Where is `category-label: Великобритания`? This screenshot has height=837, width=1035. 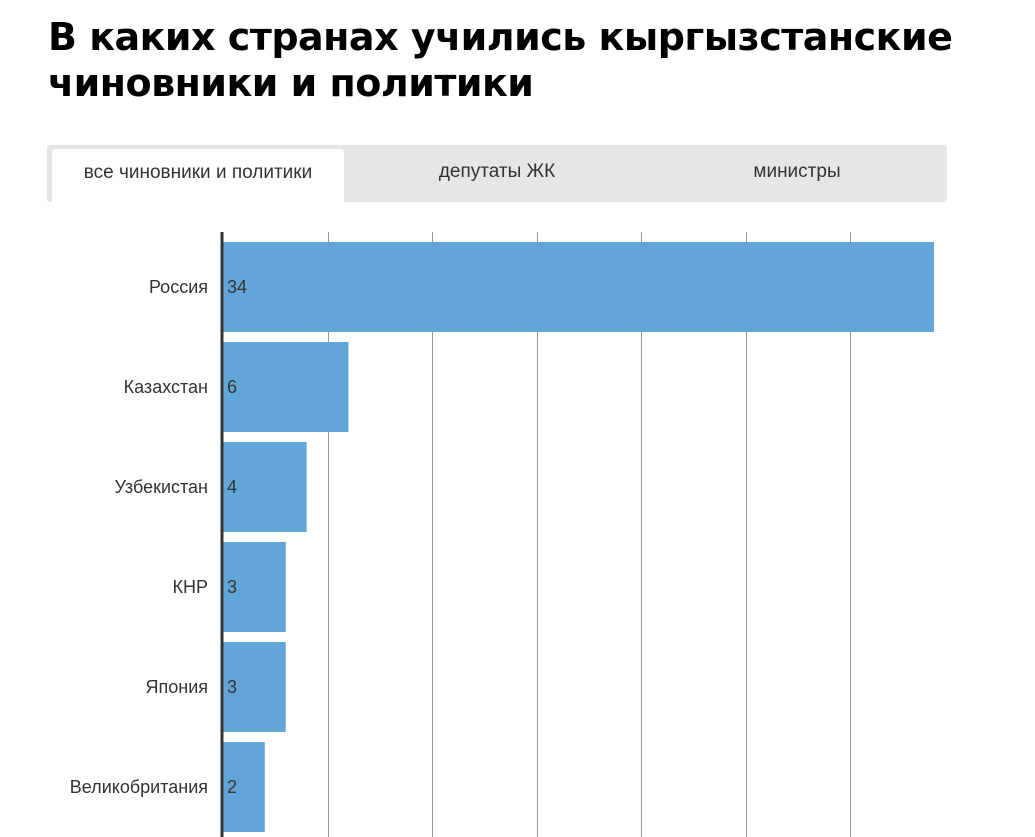 category-label: Великобритания is located at coordinates (139, 787).